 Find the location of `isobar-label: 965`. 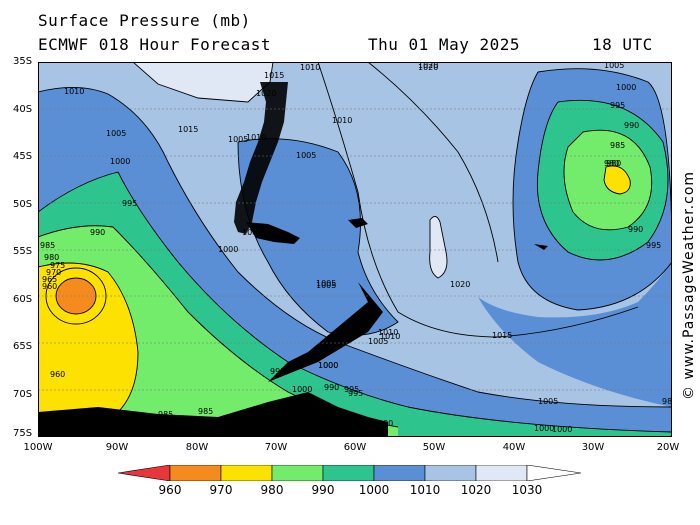

isobar-label: 965 is located at coordinates (49, 279).